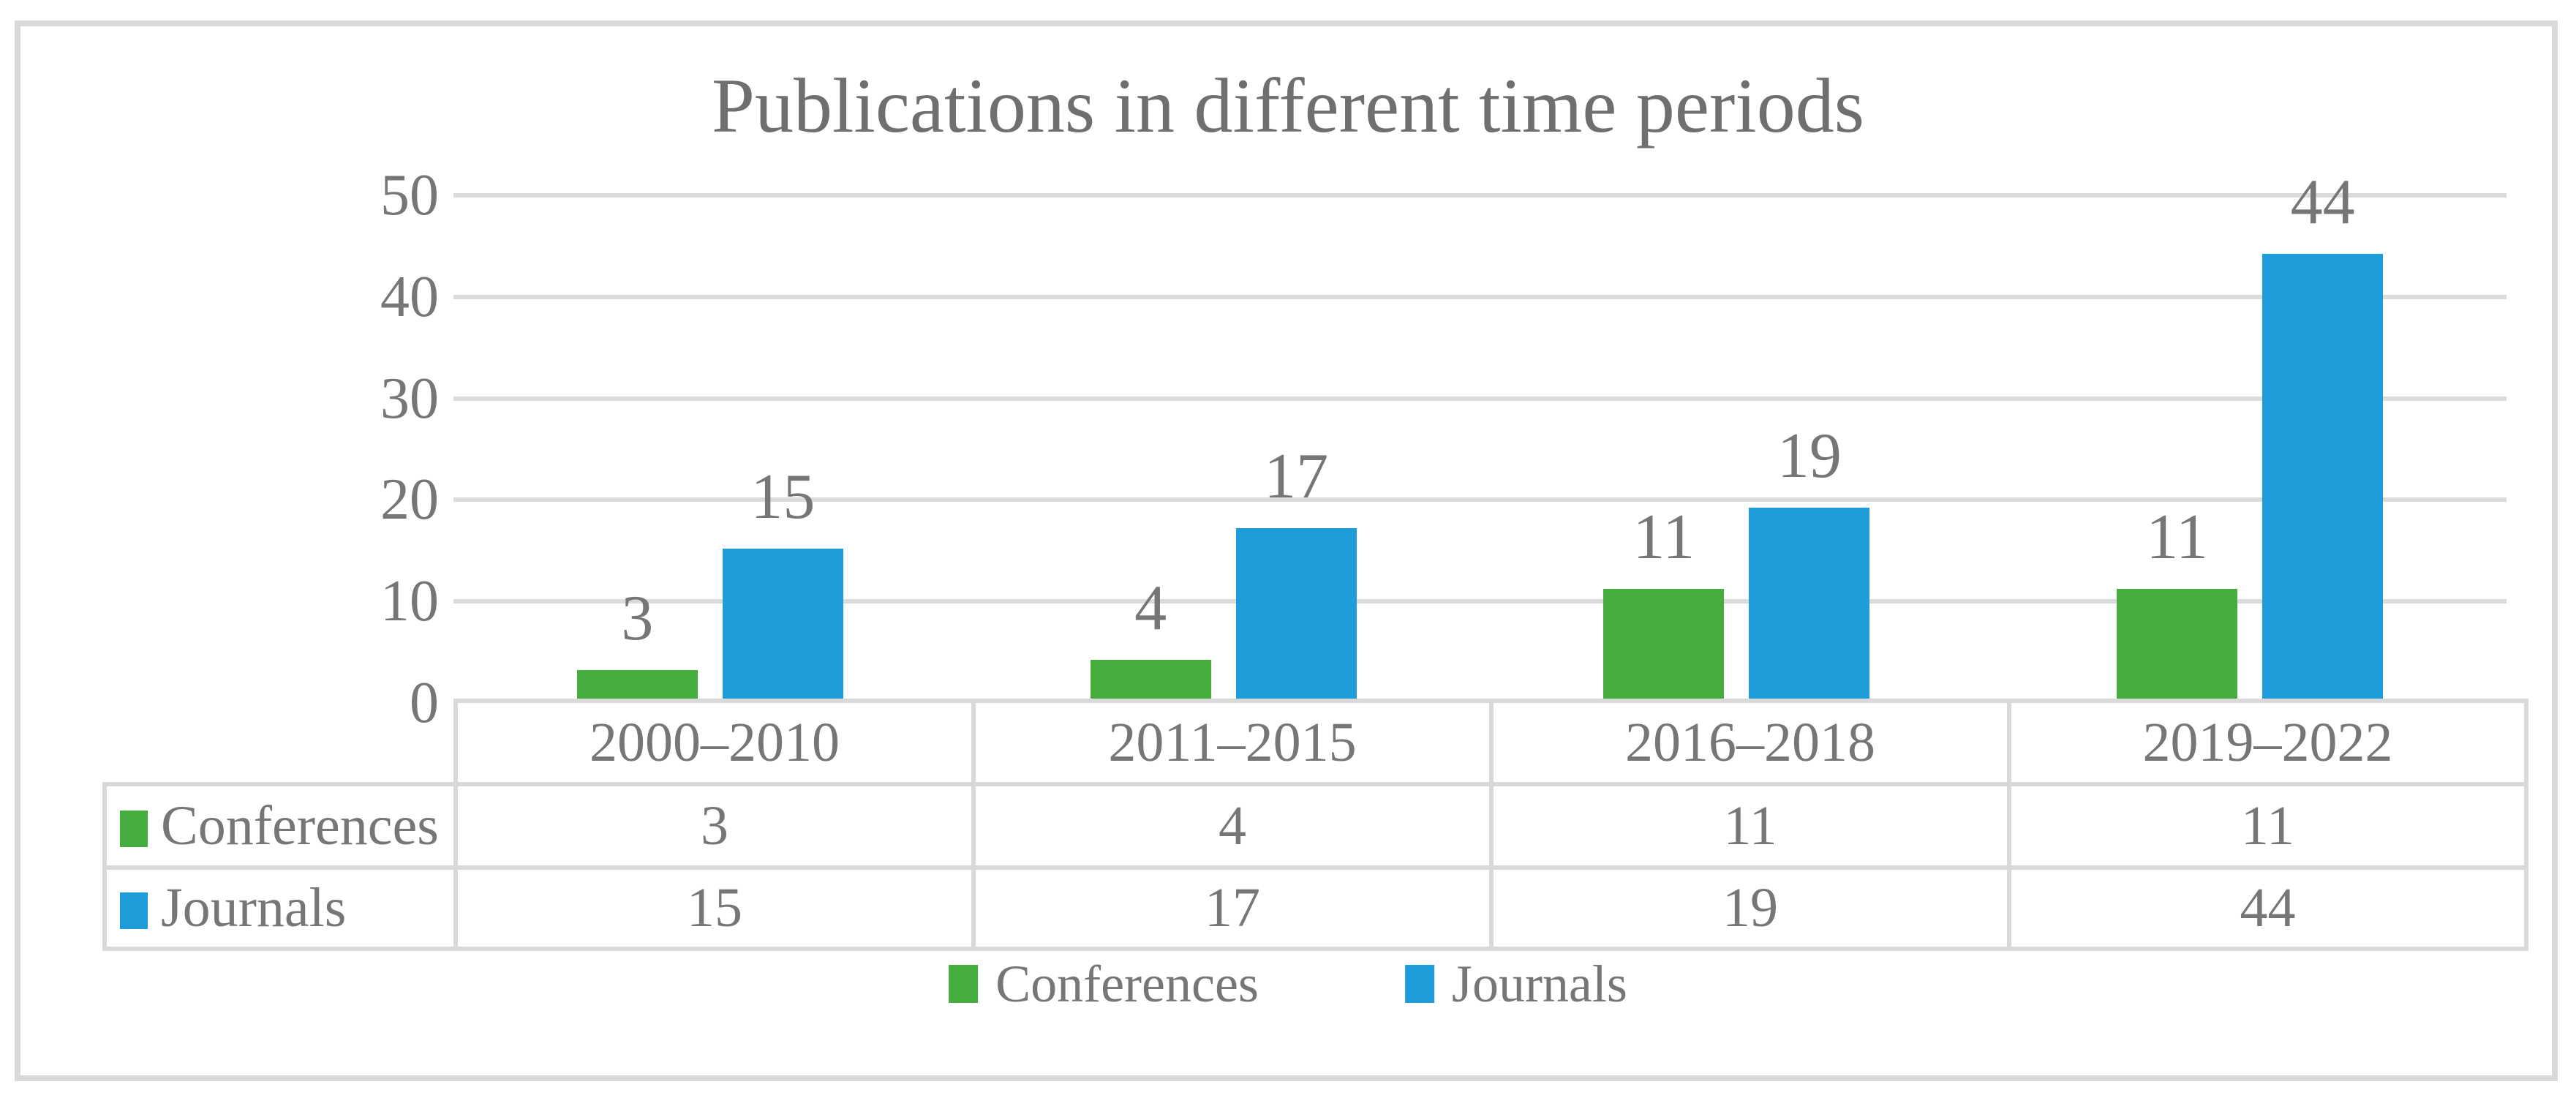 This screenshot has width=2576, height=1098. I want to click on table-value-cell: 15, so click(714, 908).